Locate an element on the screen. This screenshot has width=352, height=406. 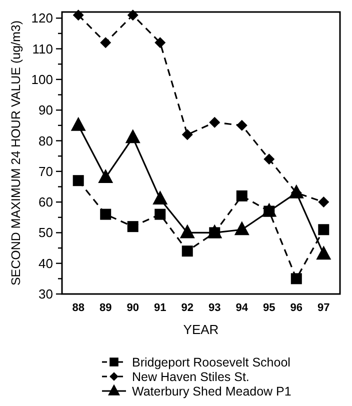
y-tick-label: 30 is located at coordinates (45, 294).